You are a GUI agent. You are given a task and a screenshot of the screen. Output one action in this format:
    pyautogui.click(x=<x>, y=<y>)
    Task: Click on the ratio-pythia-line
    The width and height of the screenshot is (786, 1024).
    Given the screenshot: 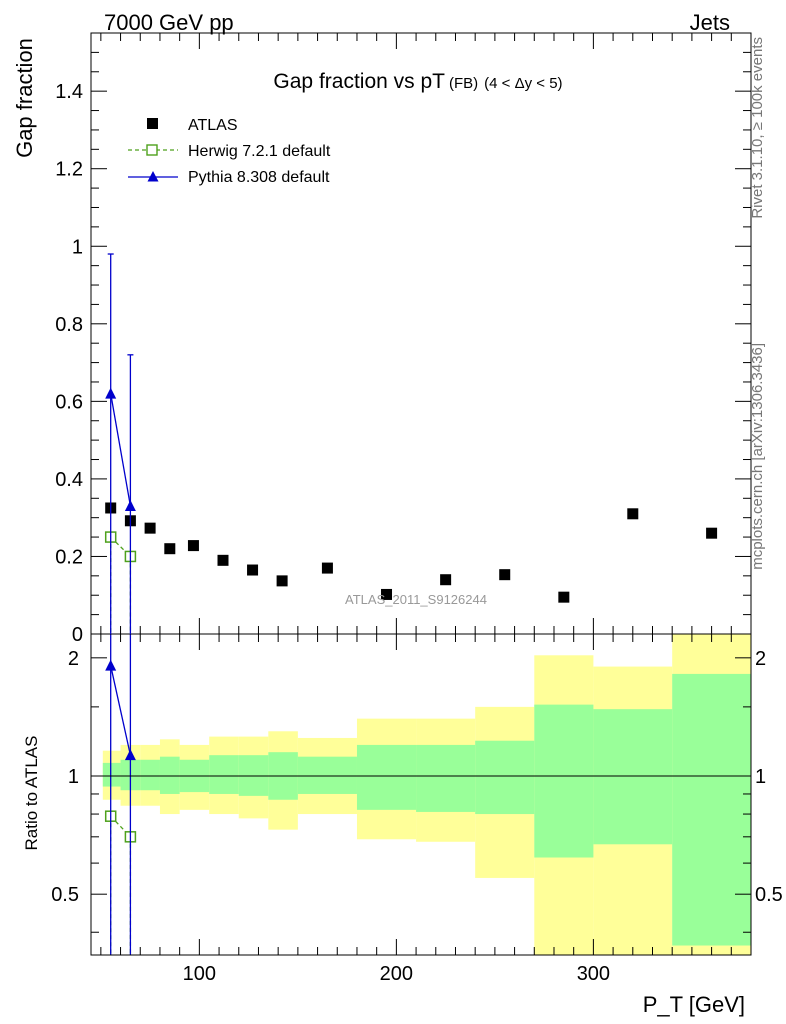 What is the action you would take?
    pyautogui.click(x=121, y=710)
    